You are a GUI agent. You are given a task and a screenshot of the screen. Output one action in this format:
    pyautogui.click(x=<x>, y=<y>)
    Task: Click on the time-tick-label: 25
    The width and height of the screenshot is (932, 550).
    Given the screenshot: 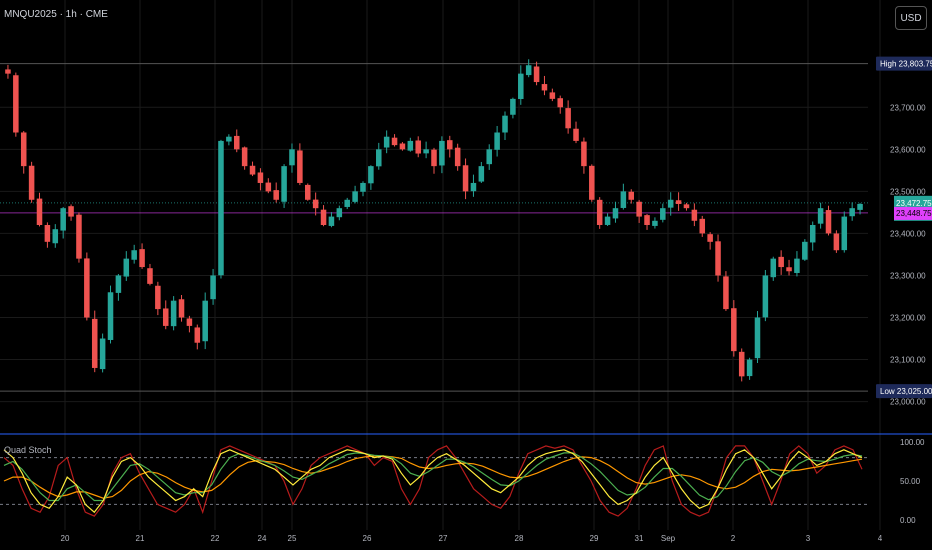 What is the action you would take?
    pyautogui.click(x=292, y=538)
    